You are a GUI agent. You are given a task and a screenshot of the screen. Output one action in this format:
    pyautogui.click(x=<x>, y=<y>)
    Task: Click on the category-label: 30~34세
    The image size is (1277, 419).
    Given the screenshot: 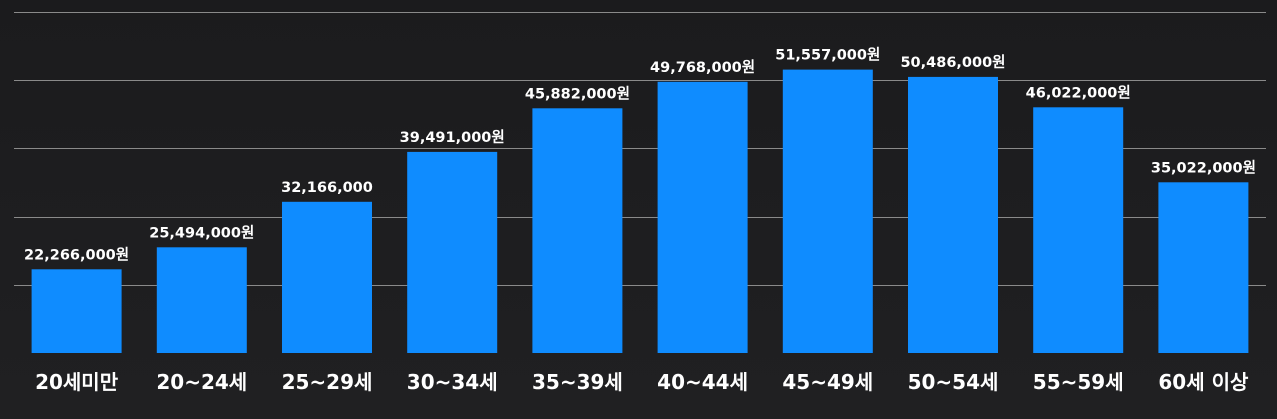 What is the action you would take?
    pyautogui.click(x=452, y=382)
    